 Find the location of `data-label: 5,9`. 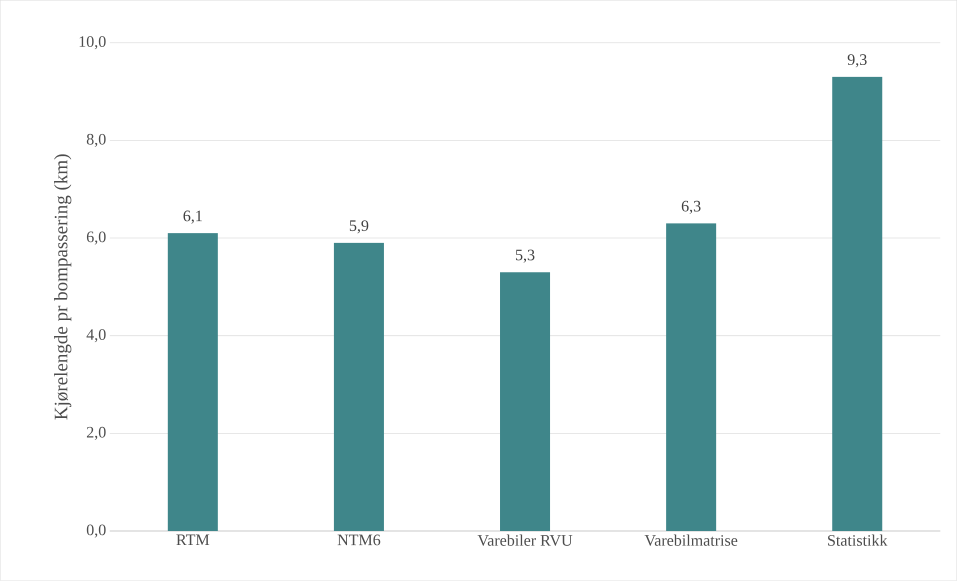

data-label: 5,9 is located at coordinates (359, 227).